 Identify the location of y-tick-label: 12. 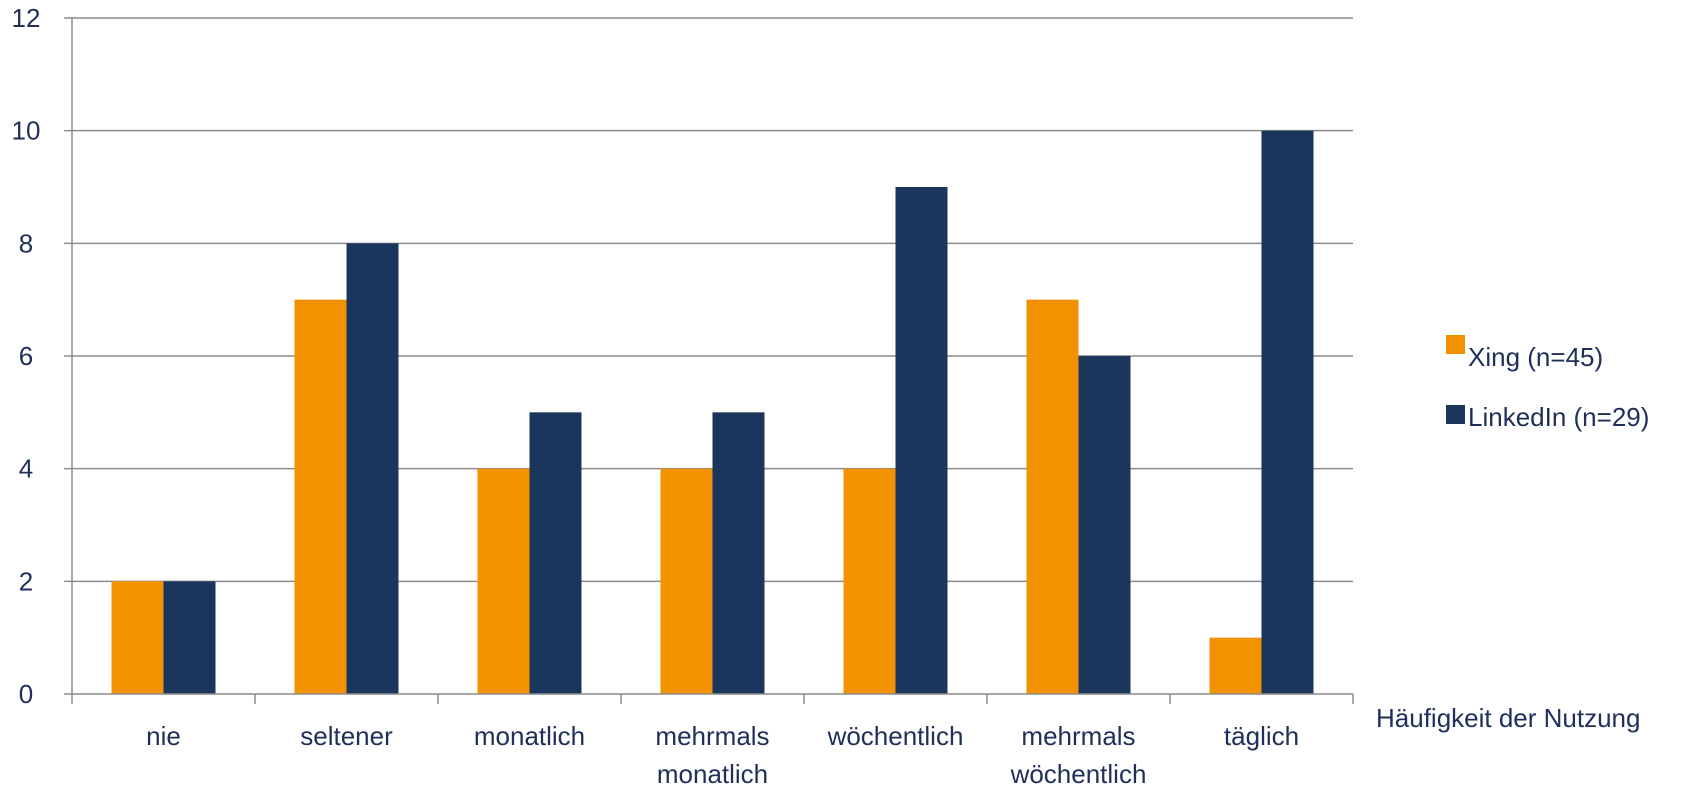
(26, 18).